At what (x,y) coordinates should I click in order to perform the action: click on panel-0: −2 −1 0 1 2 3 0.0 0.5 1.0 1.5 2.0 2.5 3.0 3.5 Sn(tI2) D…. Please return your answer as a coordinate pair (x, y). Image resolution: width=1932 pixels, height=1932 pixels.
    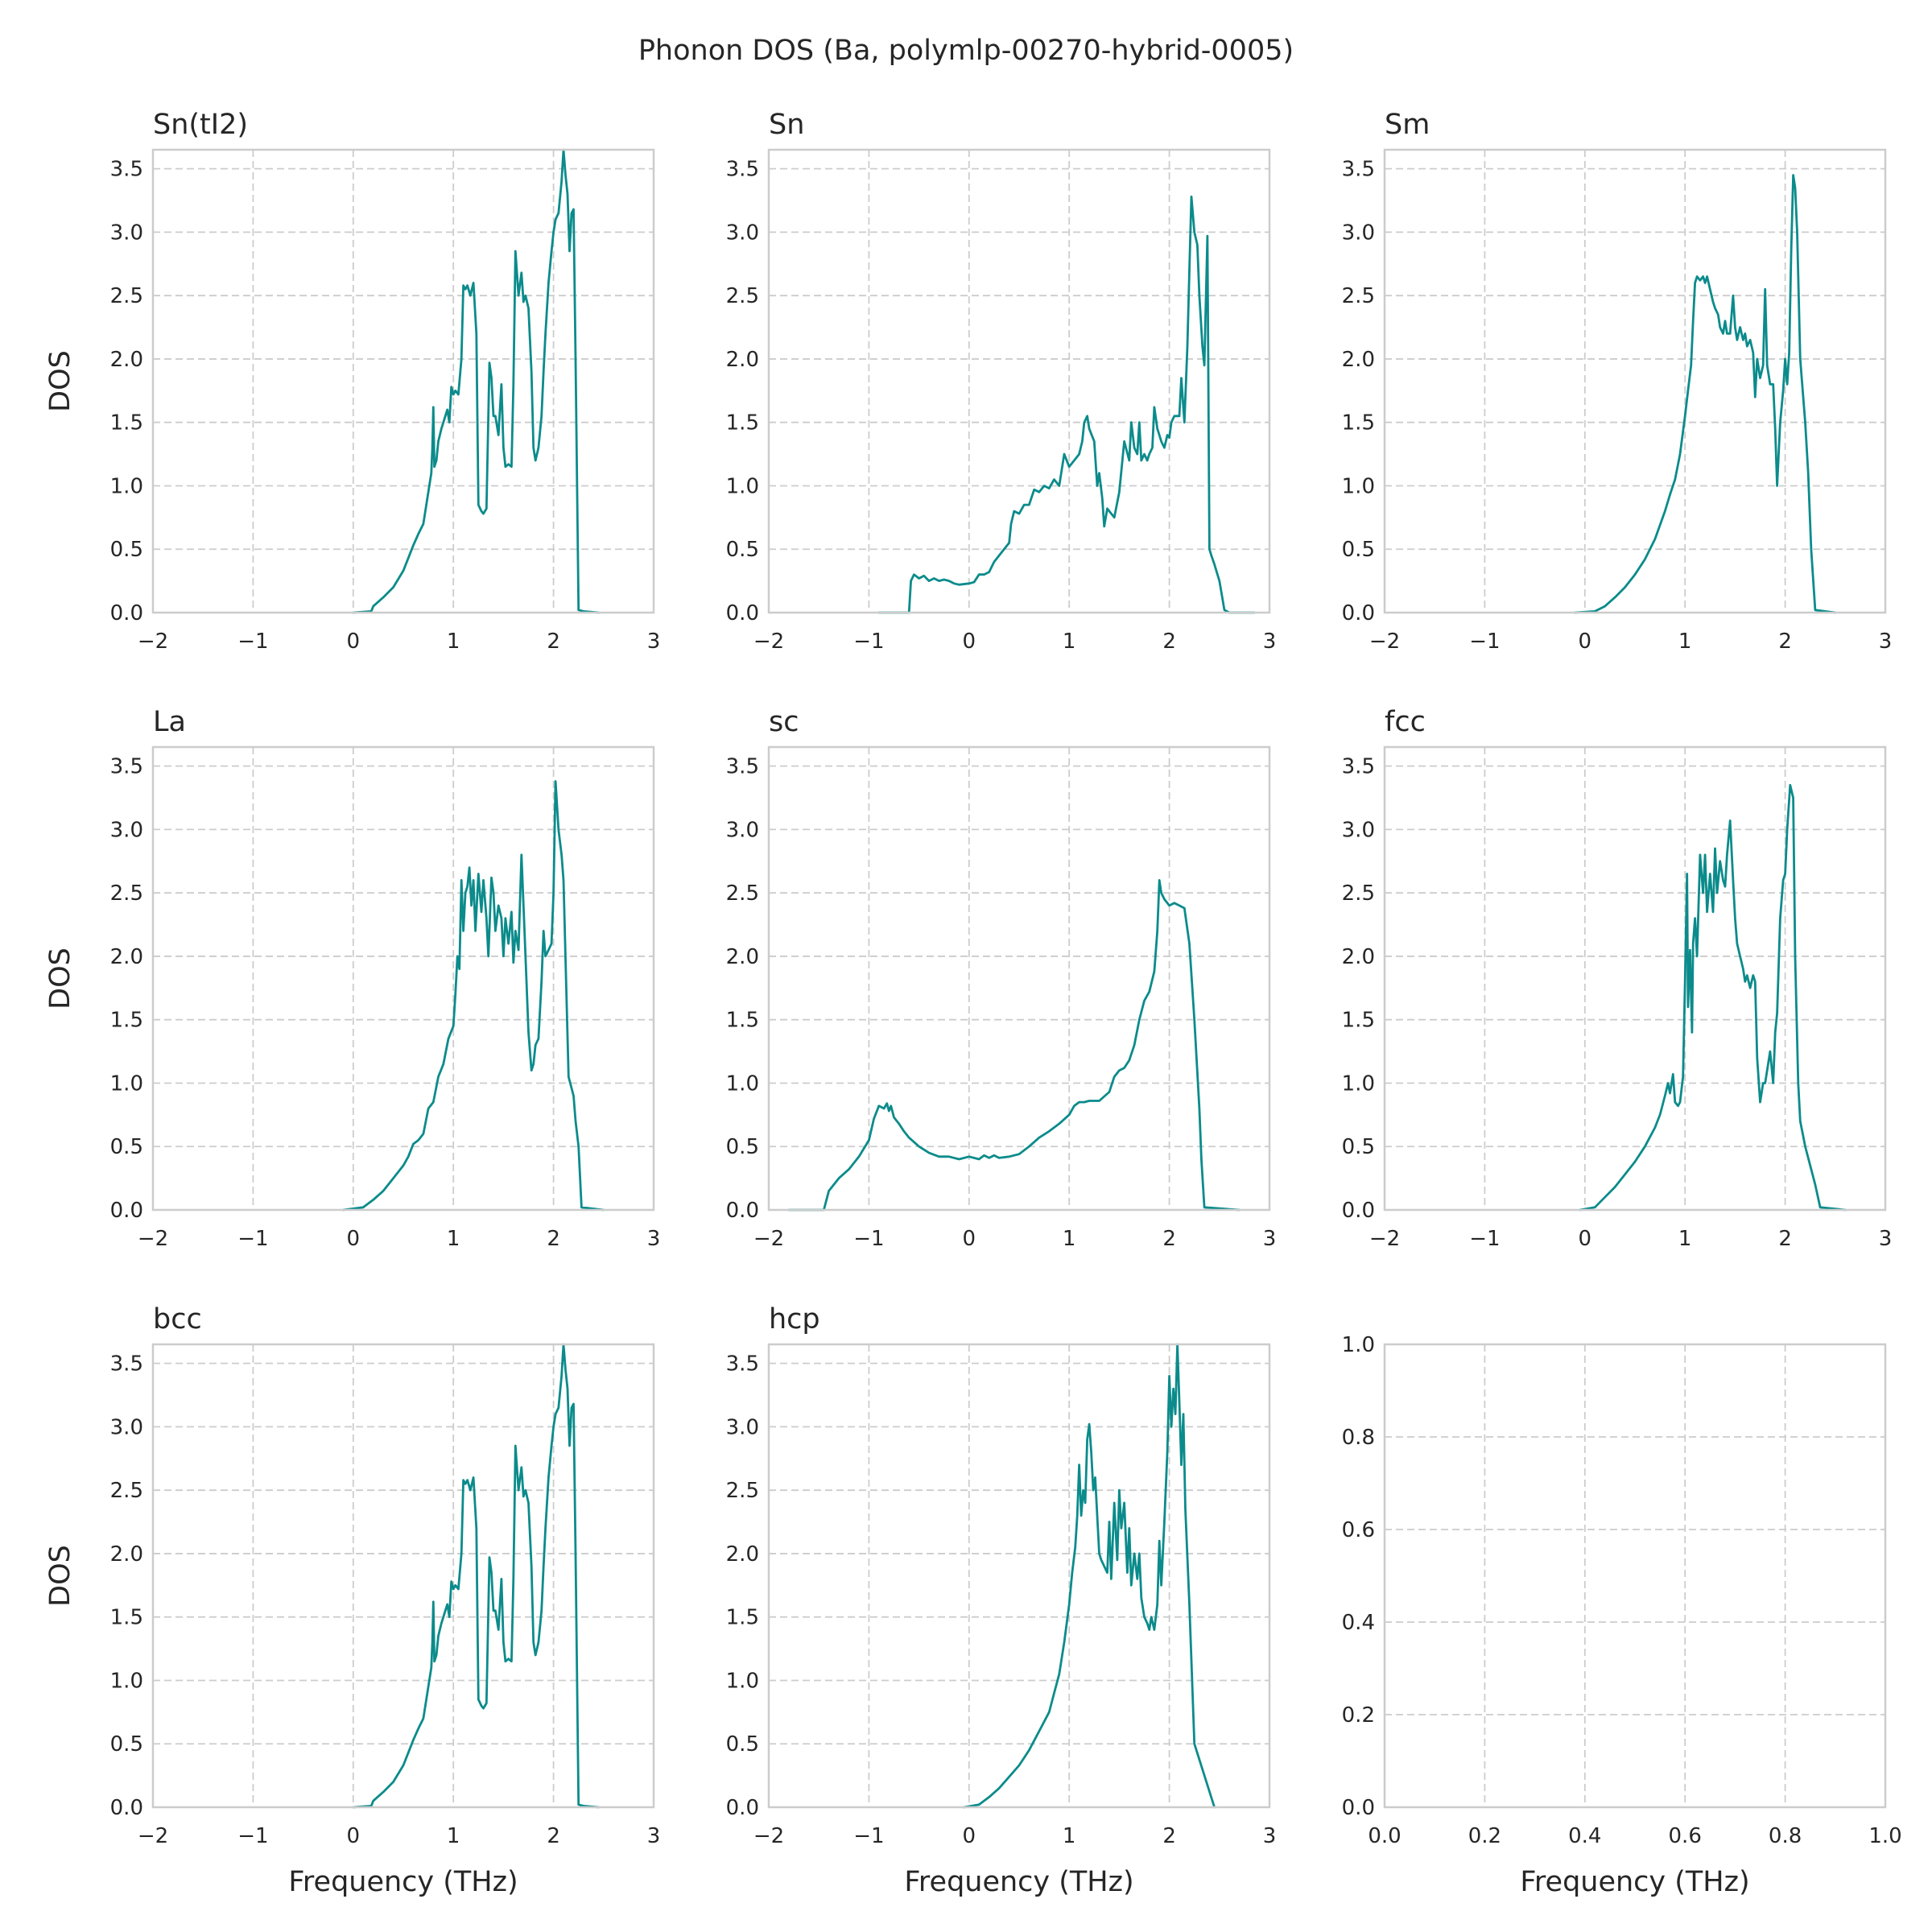
    Looking at the image, I should click on (352, 381).